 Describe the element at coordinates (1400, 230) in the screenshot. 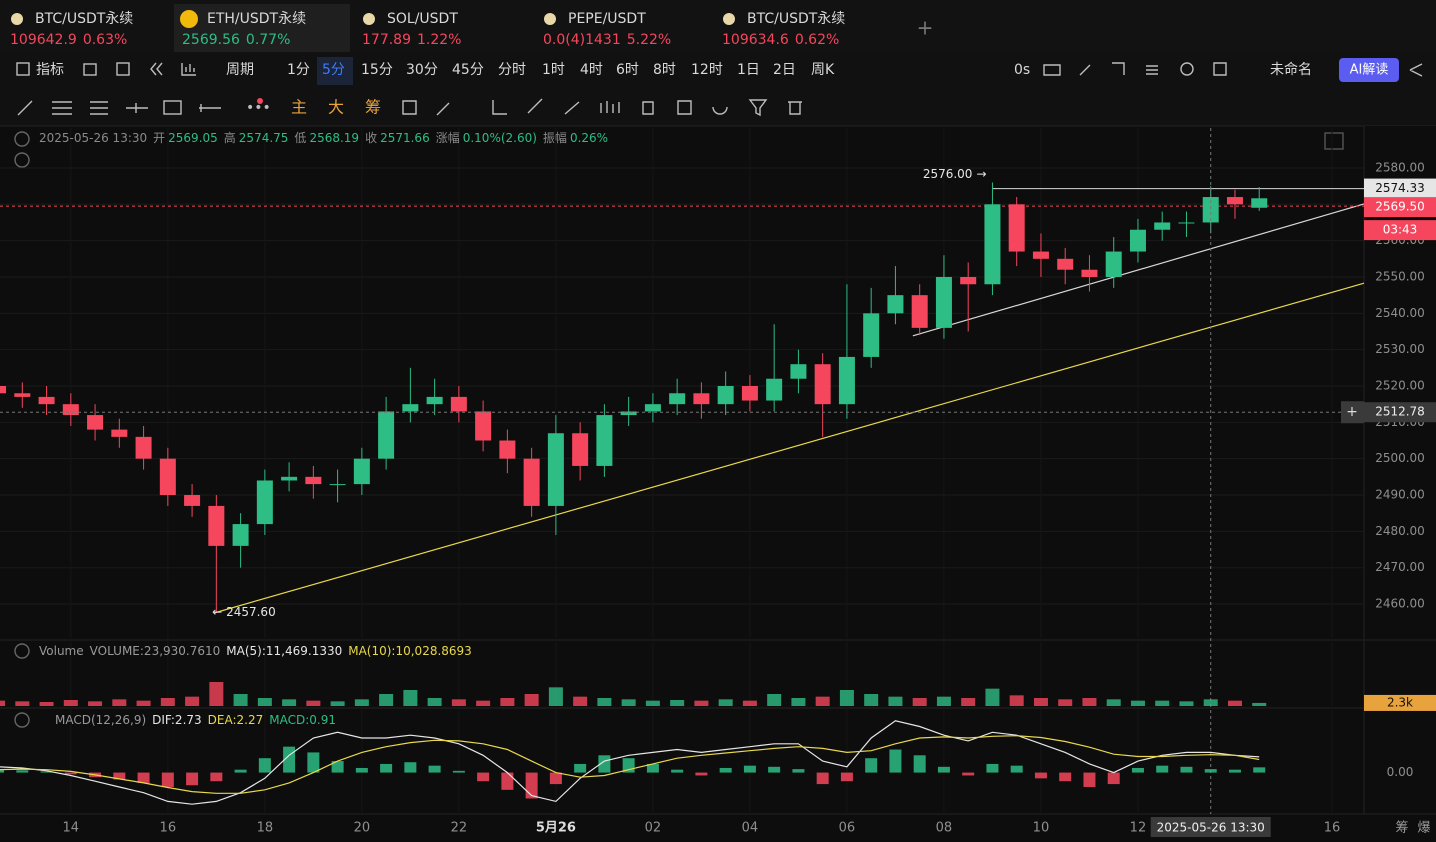

I see `countdown-bg` at that location.